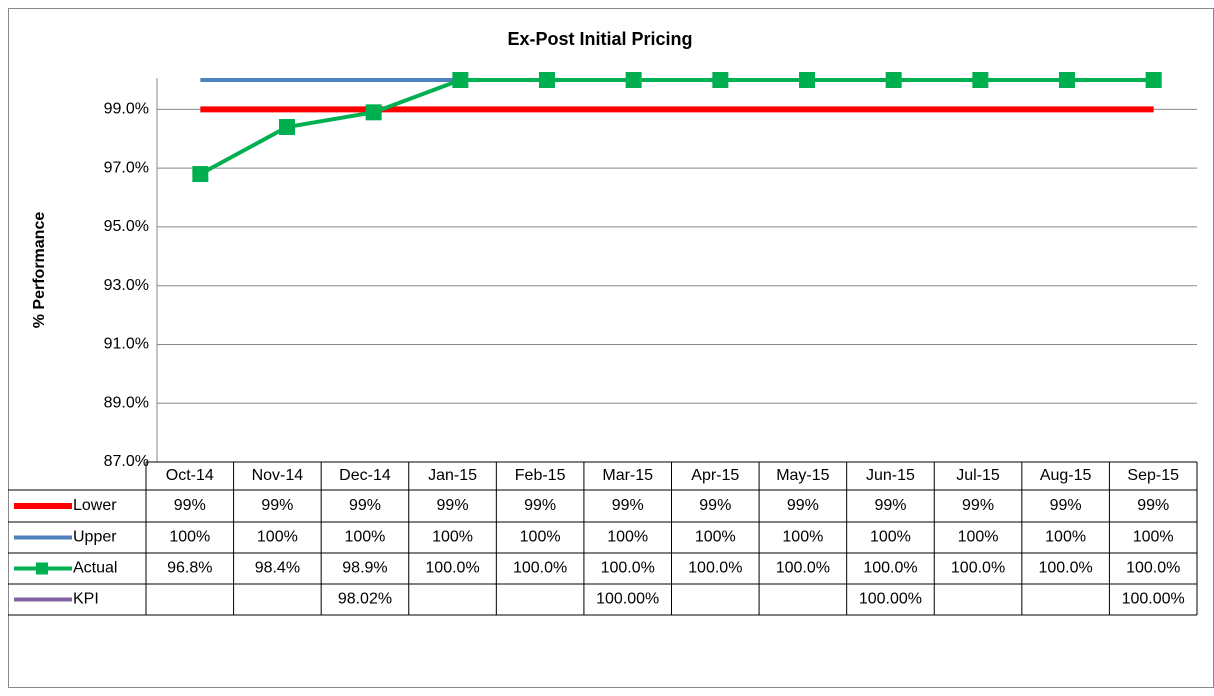 This screenshot has width=1214, height=696. I want to click on legend-label: Actual, so click(95, 568).